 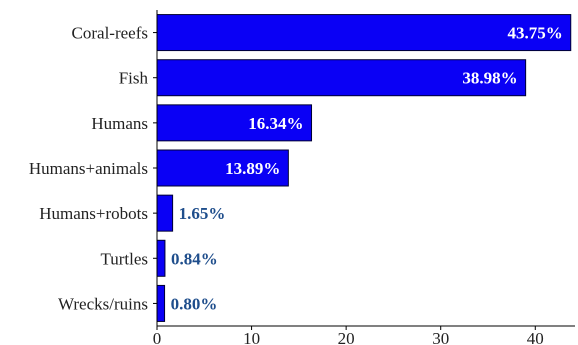 I want to click on x-tick-label: 20, so click(x=346, y=337).